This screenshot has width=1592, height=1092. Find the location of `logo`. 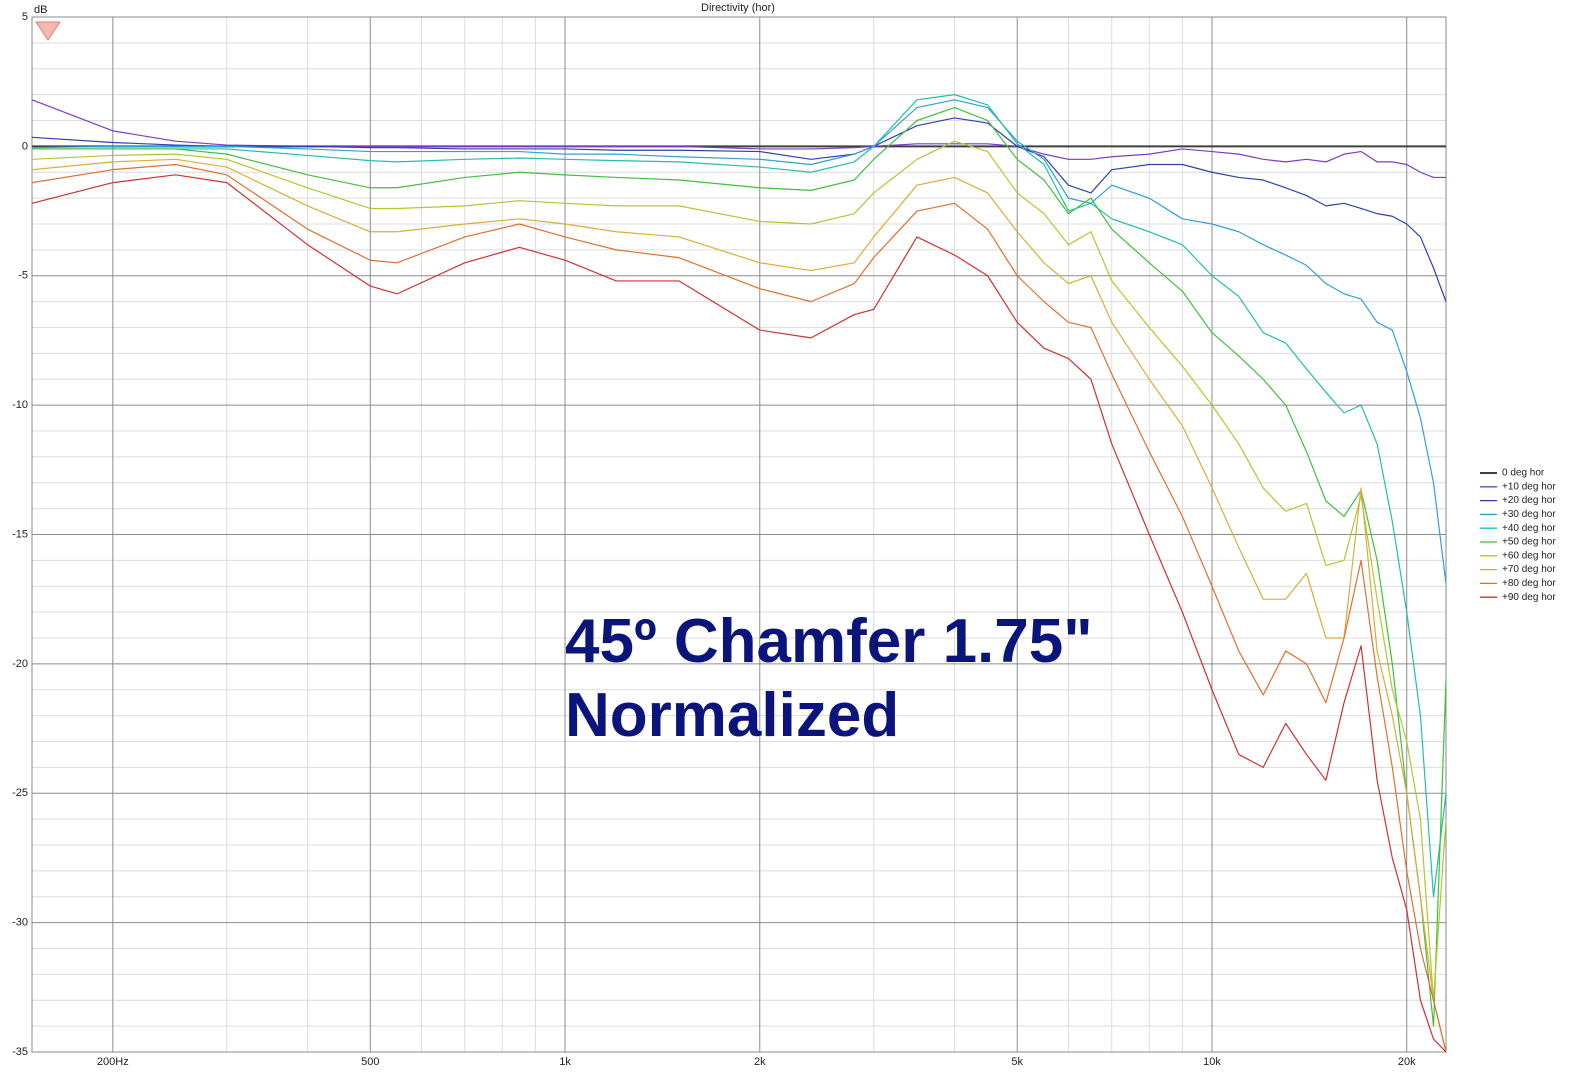

logo is located at coordinates (48, 31).